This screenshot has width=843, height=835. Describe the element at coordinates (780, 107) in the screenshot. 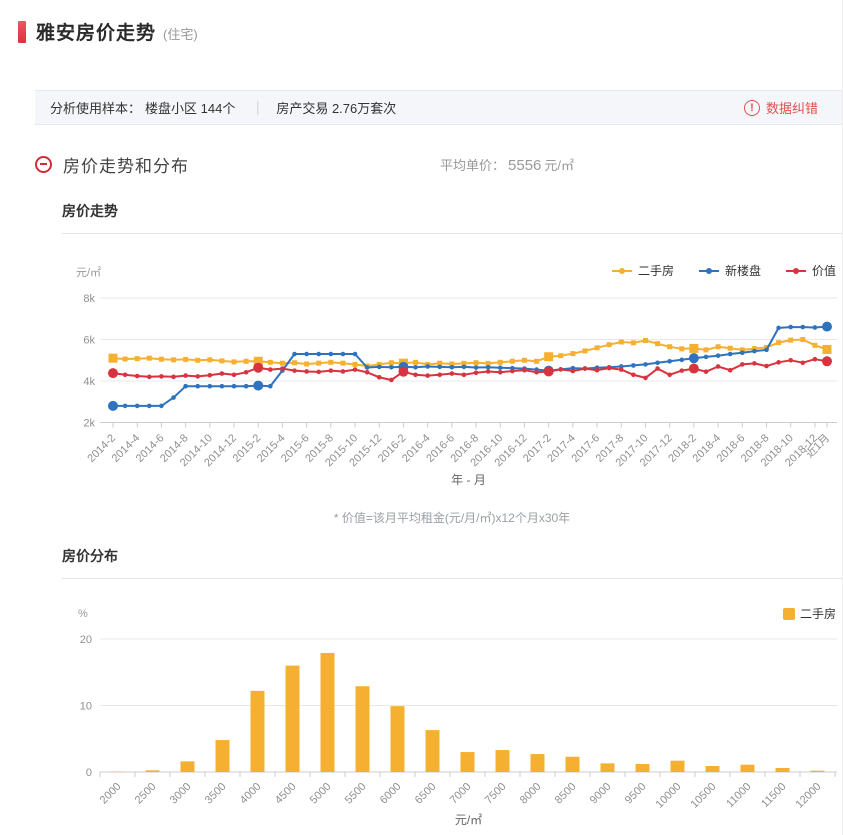

I see `data-correction-button: ! 数据纠错` at that location.